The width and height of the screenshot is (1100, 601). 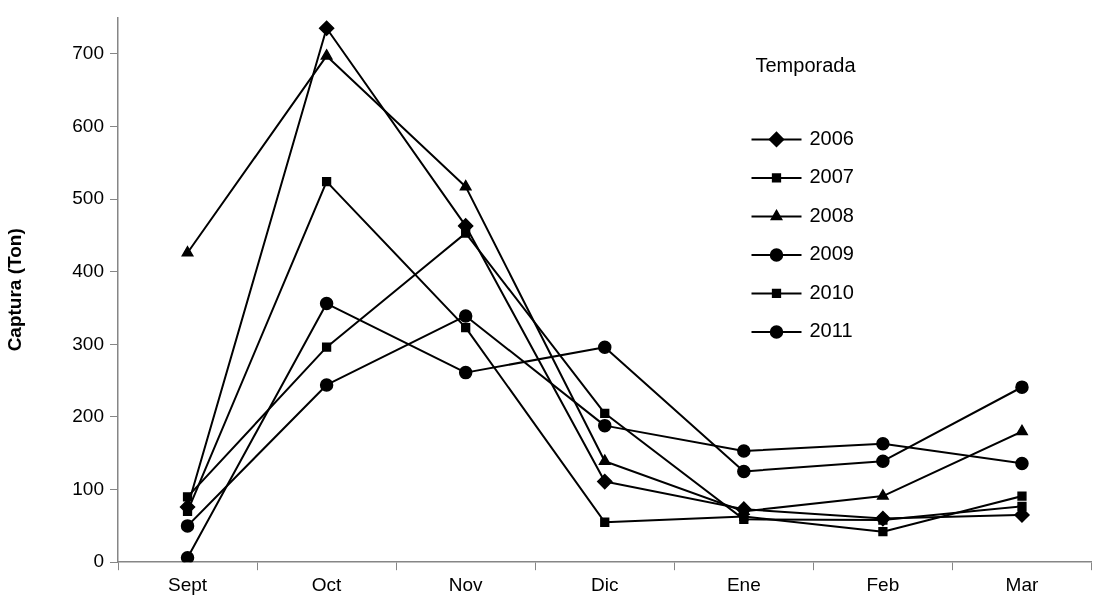 I want to click on x-tick-label: Nov, so click(x=466, y=584).